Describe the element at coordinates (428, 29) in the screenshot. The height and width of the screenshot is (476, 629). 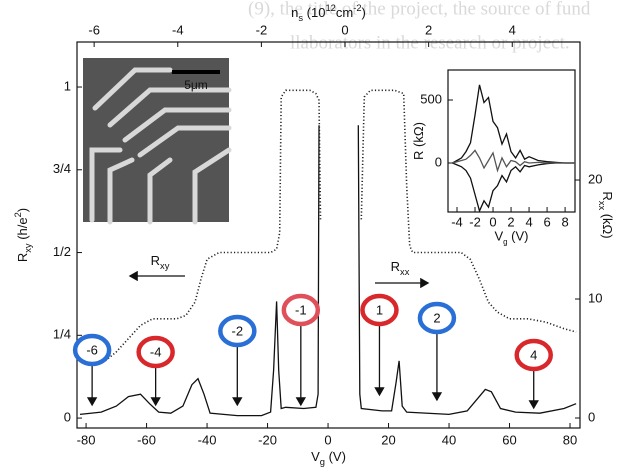
I see `x2-tick-label: 2` at that location.